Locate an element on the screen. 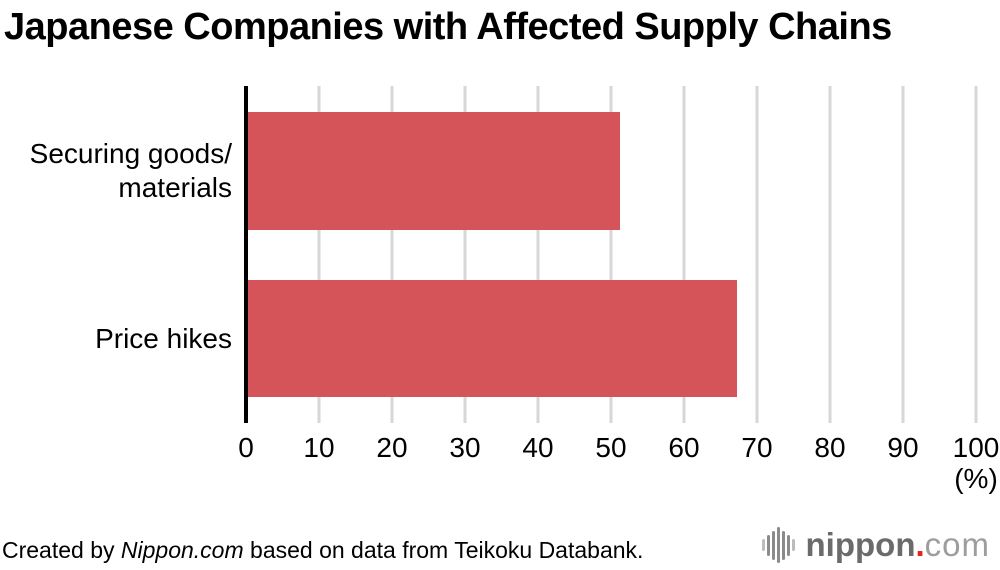  bar-securing-goods is located at coordinates (434, 171).